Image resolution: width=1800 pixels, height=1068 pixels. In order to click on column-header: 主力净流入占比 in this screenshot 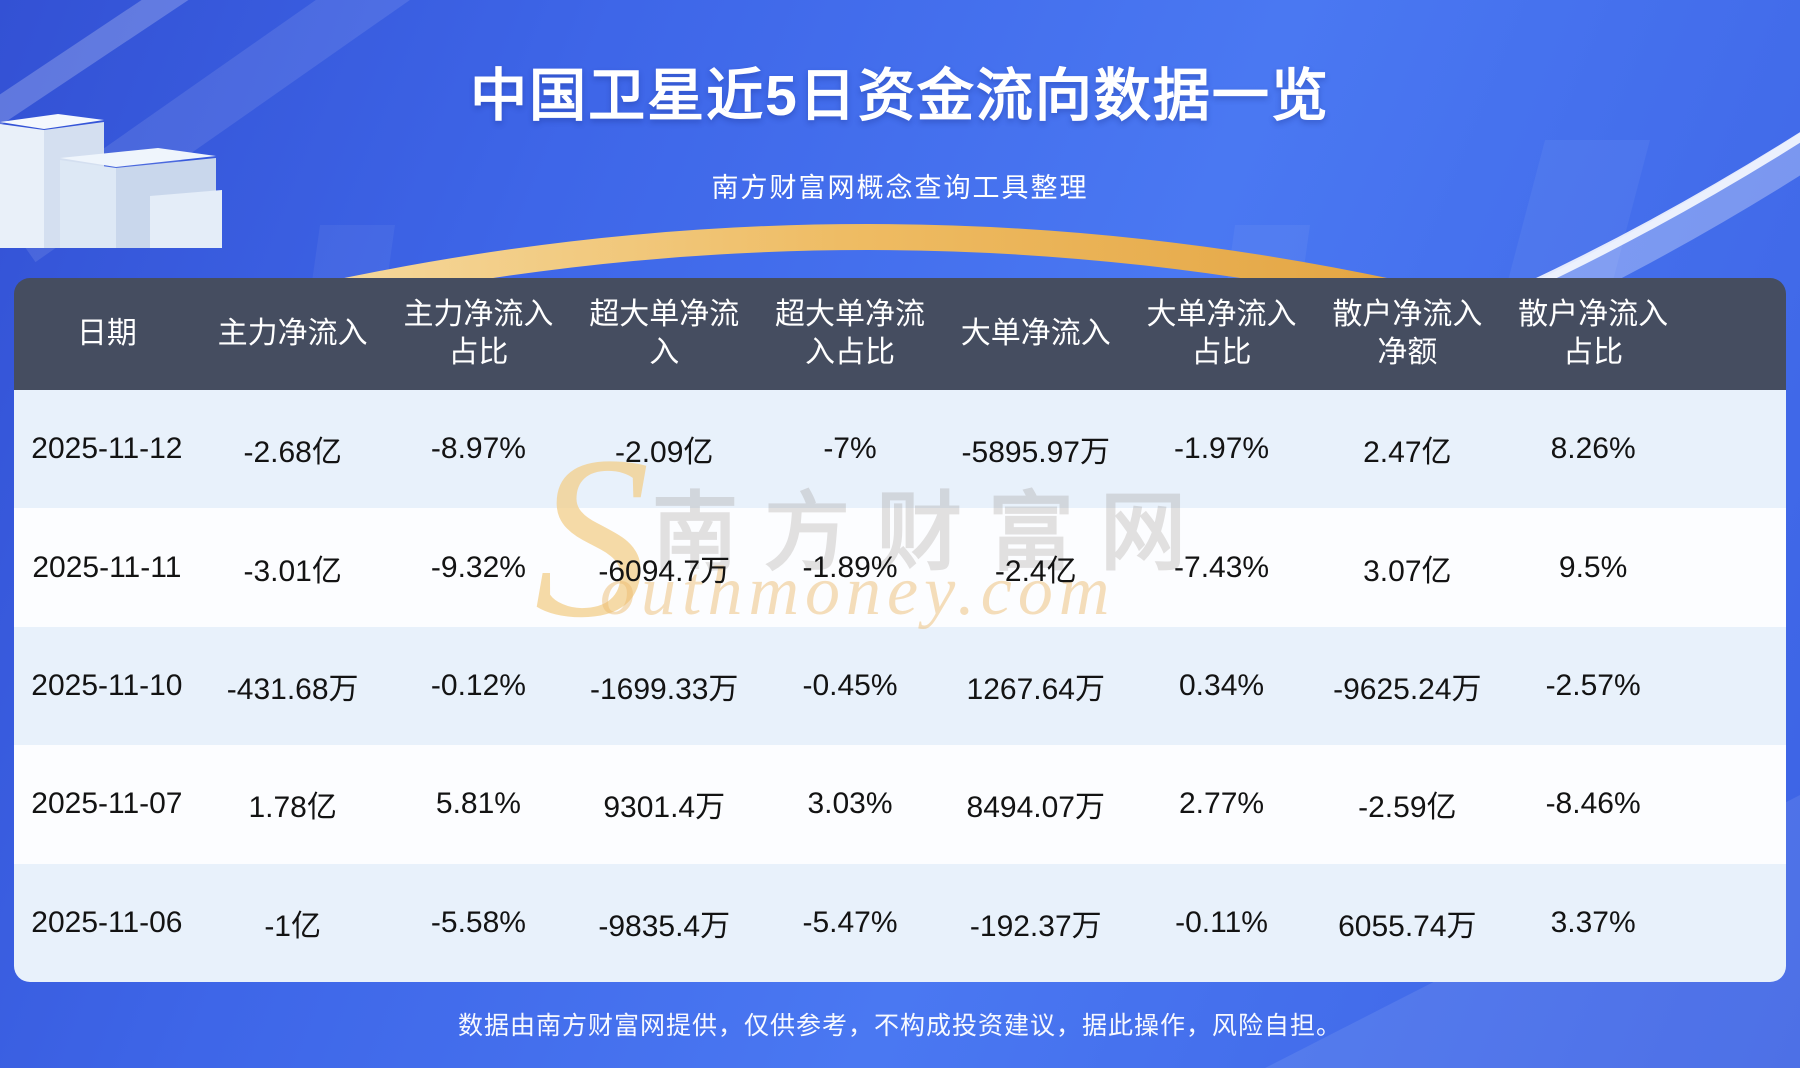, I will do `click(478, 333)`.